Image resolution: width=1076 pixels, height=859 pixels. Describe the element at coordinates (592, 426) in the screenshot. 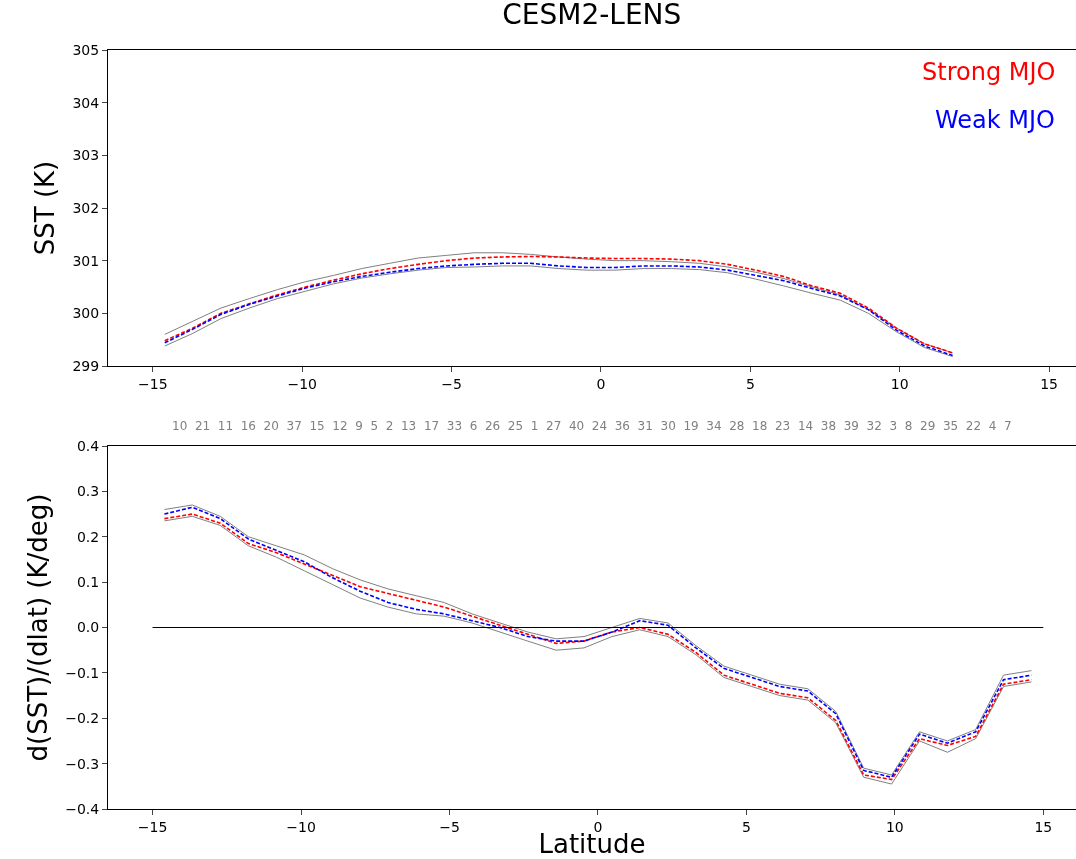

I see `text: 10 21 11 16 20 37 15 12 9 5 2 13 17 33 6 26 25 1 27 40 24 36 31 30 19 34 28 18 23 14 38 39 32 3 8 29 35 22 4 7` at that location.